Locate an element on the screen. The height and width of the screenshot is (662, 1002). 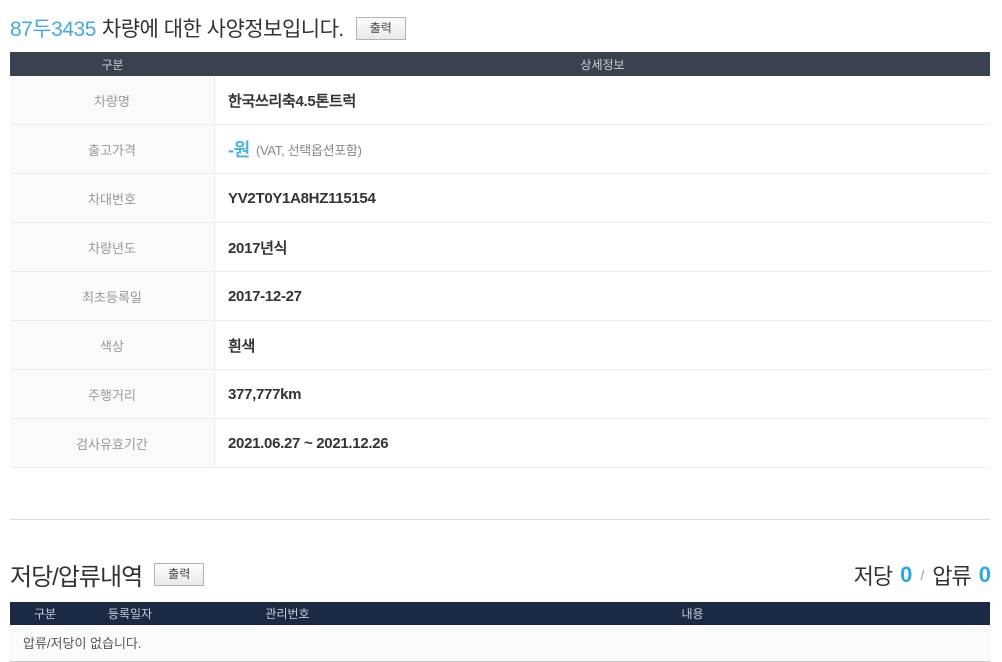
spec-row-value: 377,777km is located at coordinates (265, 394).